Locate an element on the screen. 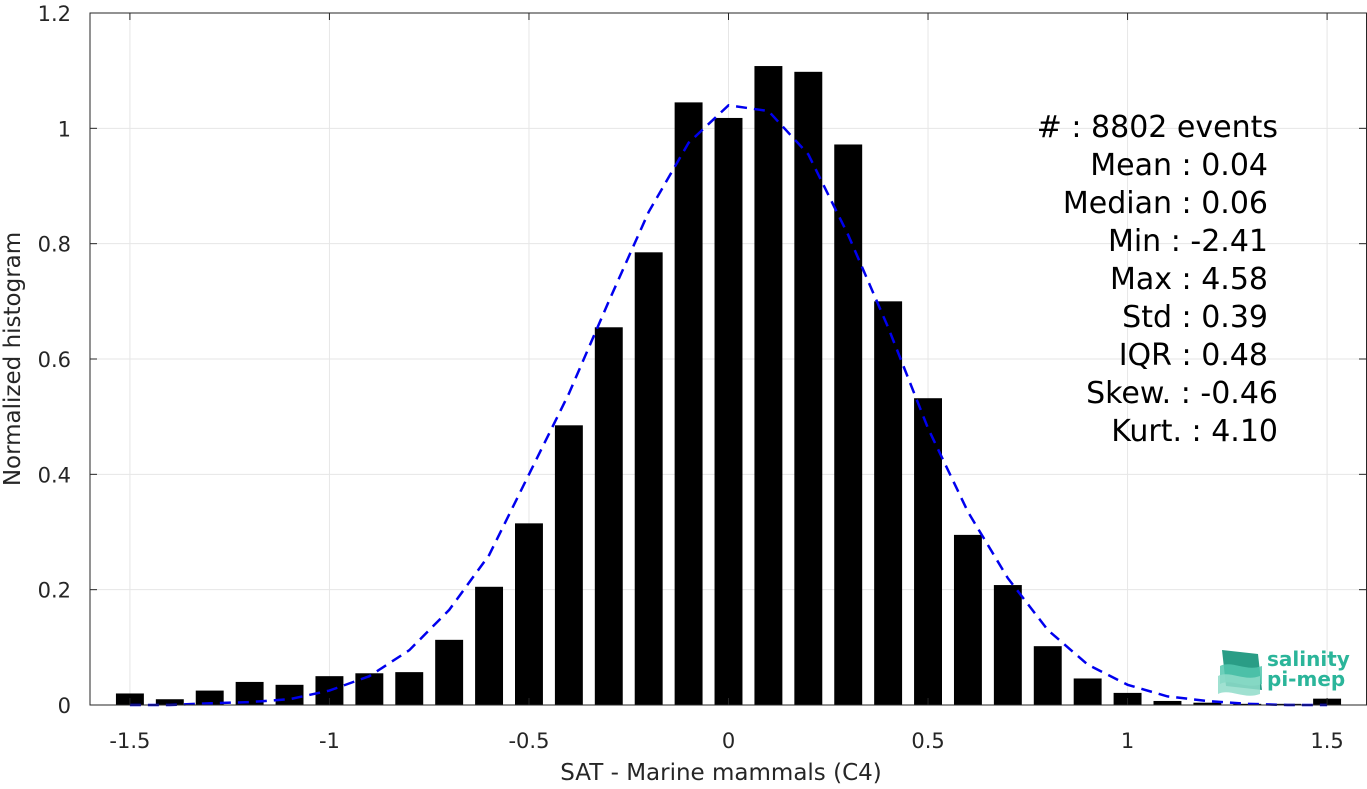 This screenshot has height=789, width=1367. y-tick-label: 0.8 is located at coordinates (54, 245).